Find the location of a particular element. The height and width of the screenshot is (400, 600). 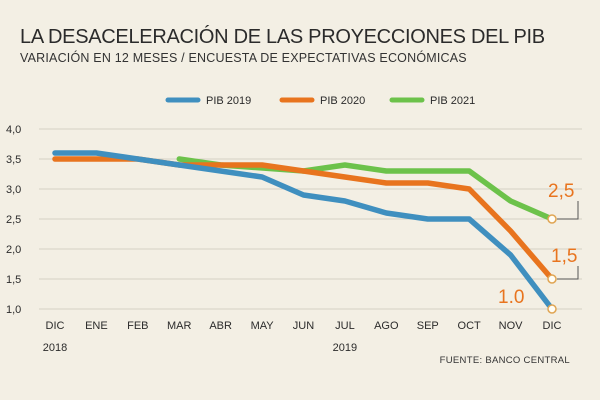

x-tick-label: SEP is located at coordinates (428, 326).